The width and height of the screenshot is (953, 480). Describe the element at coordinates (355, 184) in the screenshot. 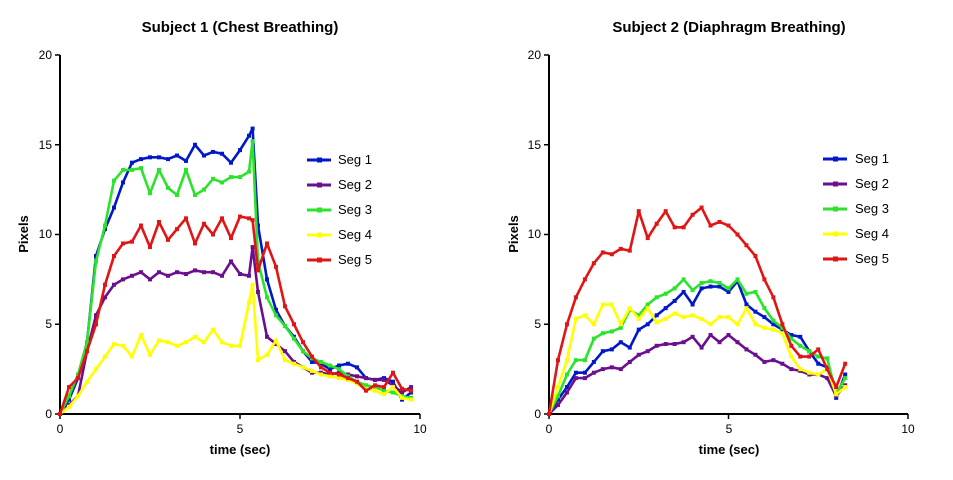

I see `legend-label-seg-2: Seg 2` at that location.